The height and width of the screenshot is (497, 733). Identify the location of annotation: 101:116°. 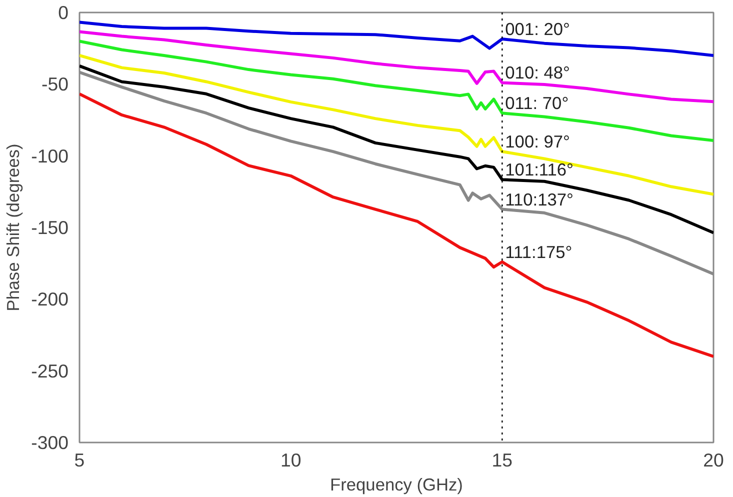
(539, 170).